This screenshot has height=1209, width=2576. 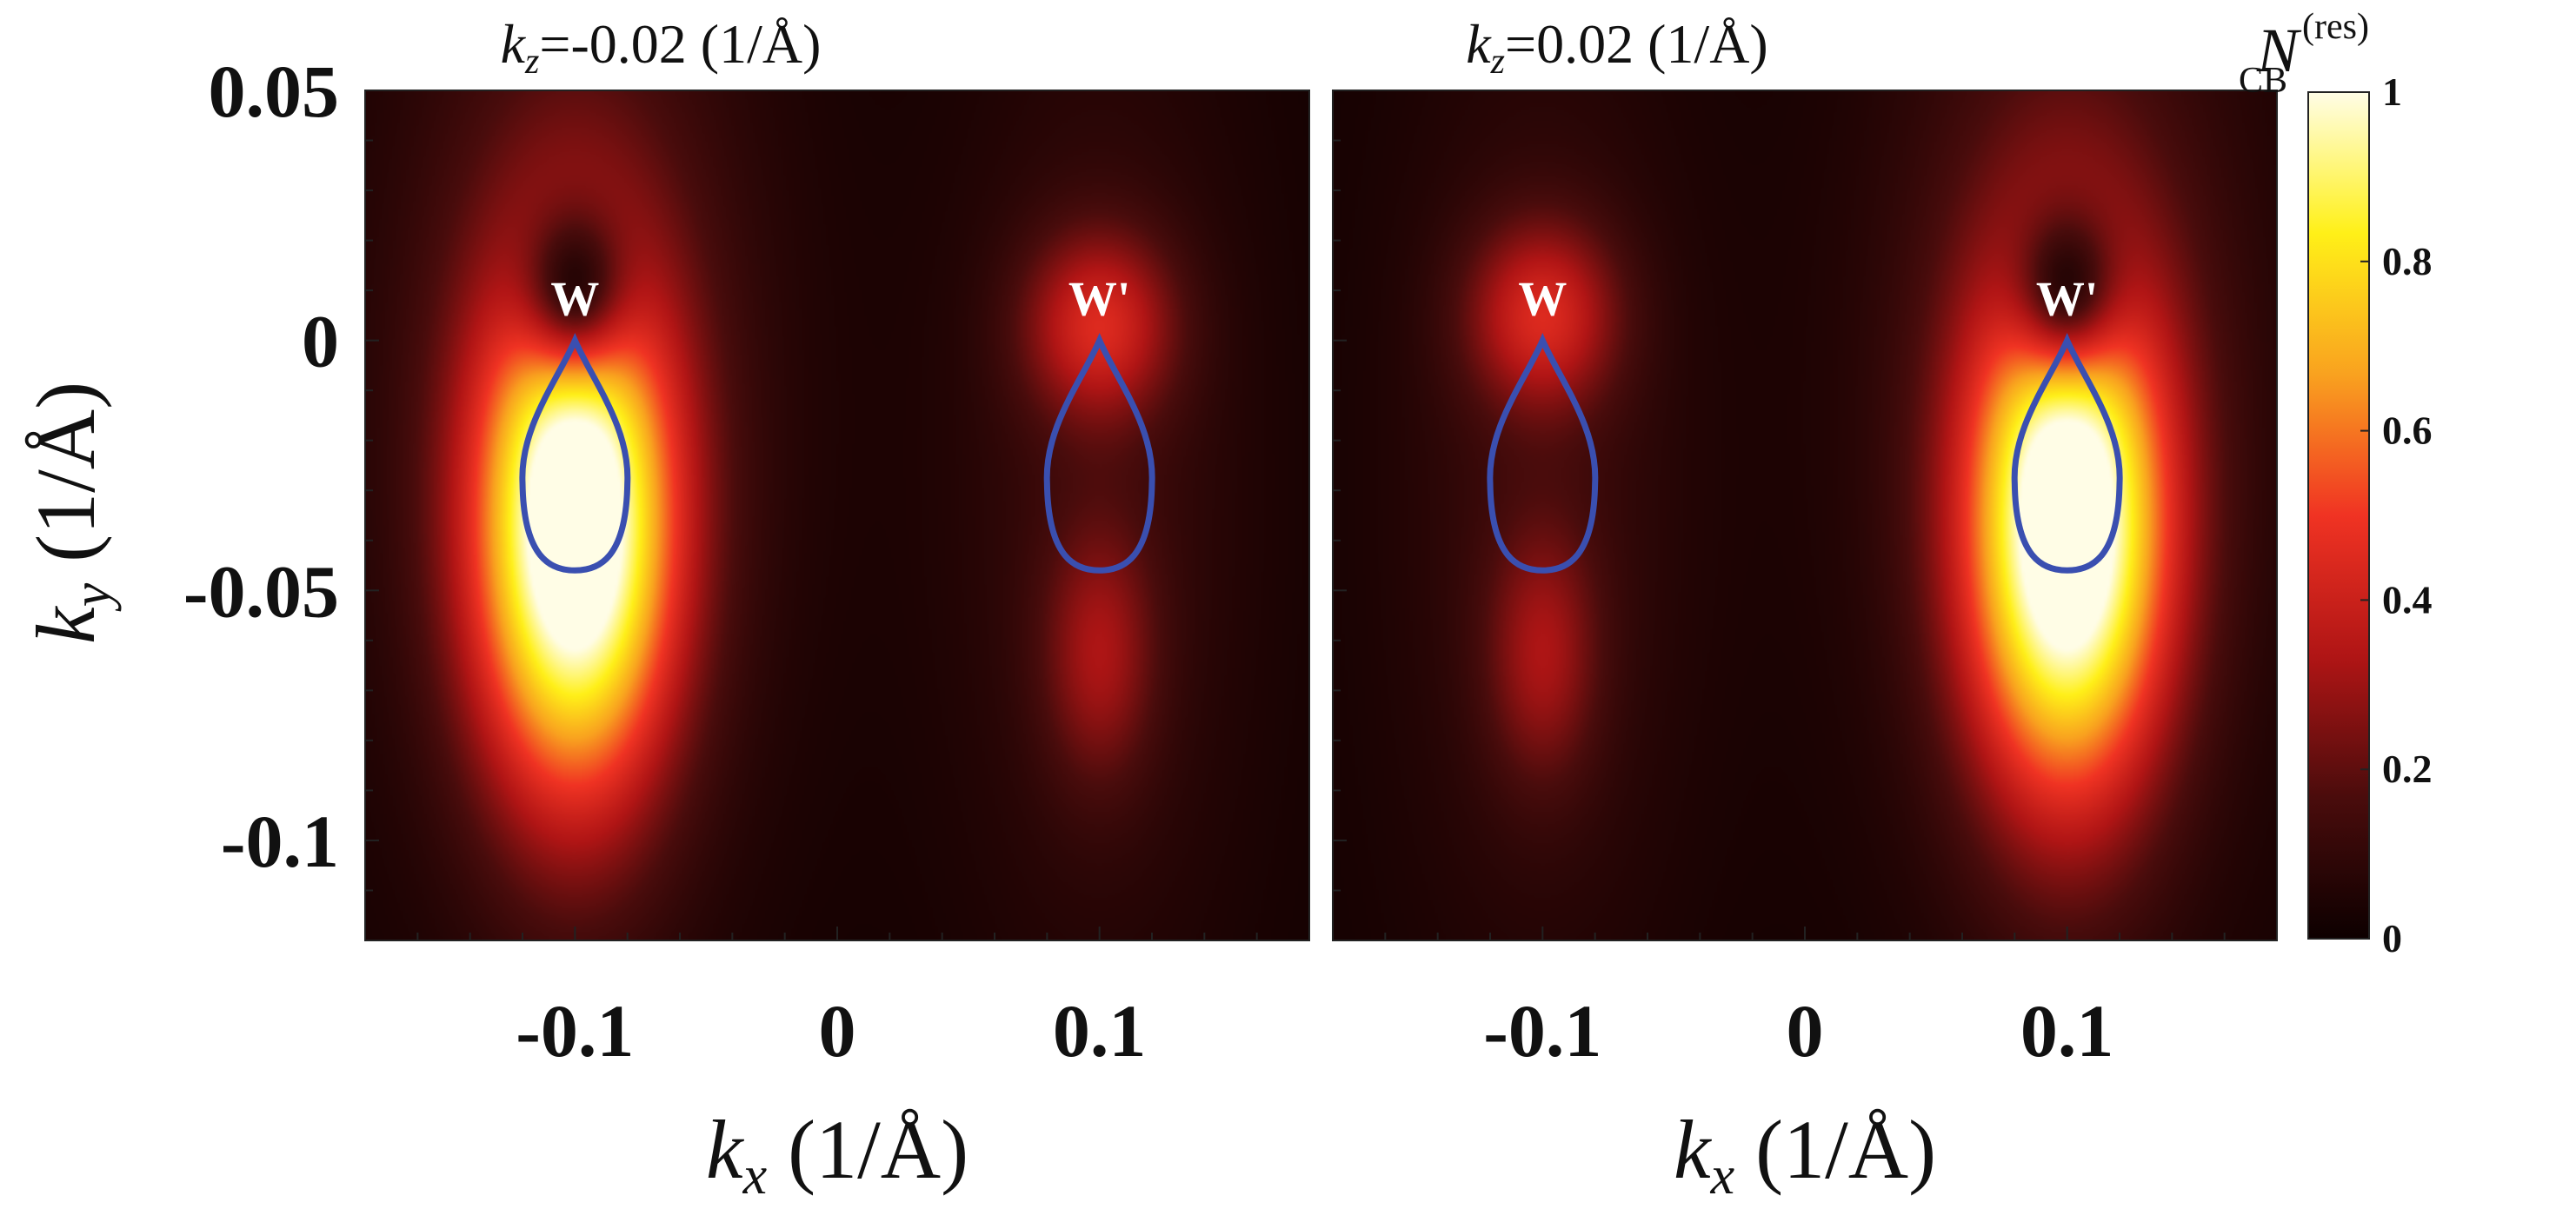 I want to click on panel-left-y-ticks: 0.05 0 -0.05 -0.1, so click(x=281, y=495).